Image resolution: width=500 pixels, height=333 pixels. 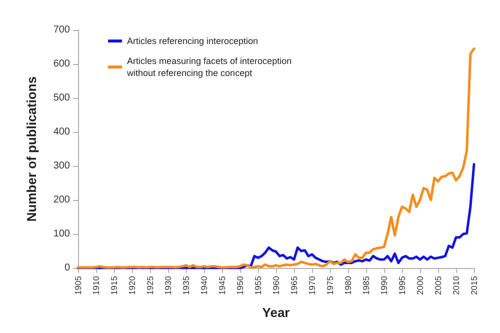 What do you see at coordinates (276, 285) in the screenshot?
I see `x-tick-label: 1960` at bounding box center [276, 285].